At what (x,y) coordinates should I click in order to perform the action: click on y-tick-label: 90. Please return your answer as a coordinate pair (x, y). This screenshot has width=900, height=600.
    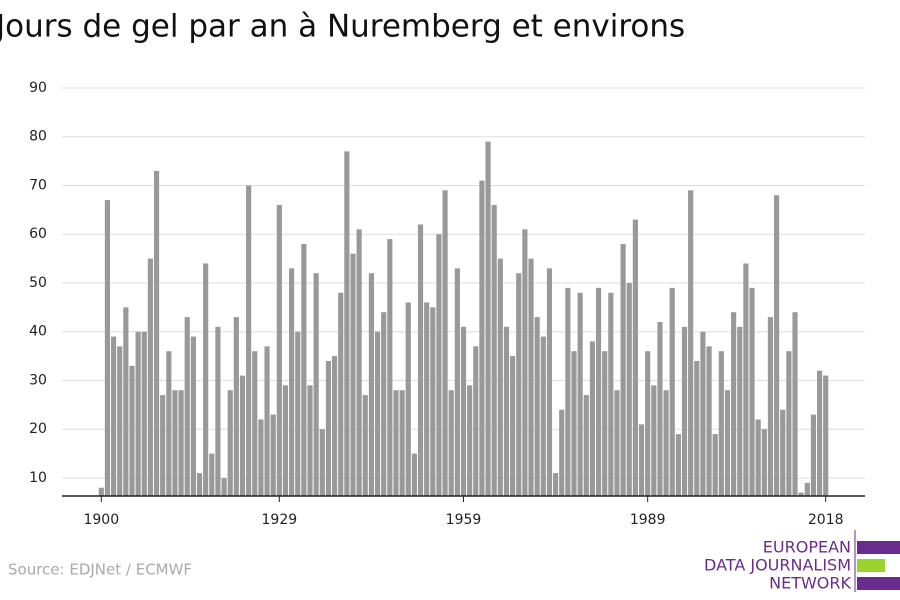
    Looking at the image, I should click on (38, 88).